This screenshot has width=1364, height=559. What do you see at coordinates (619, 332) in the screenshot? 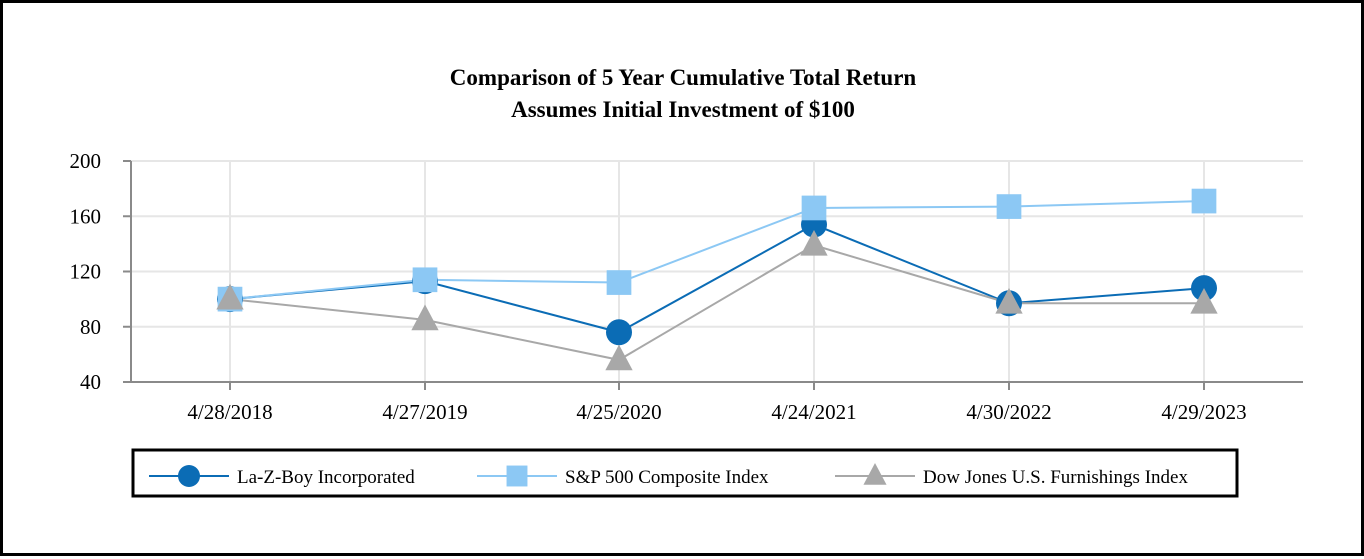
I see `data-point-circle` at bounding box center [619, 332].